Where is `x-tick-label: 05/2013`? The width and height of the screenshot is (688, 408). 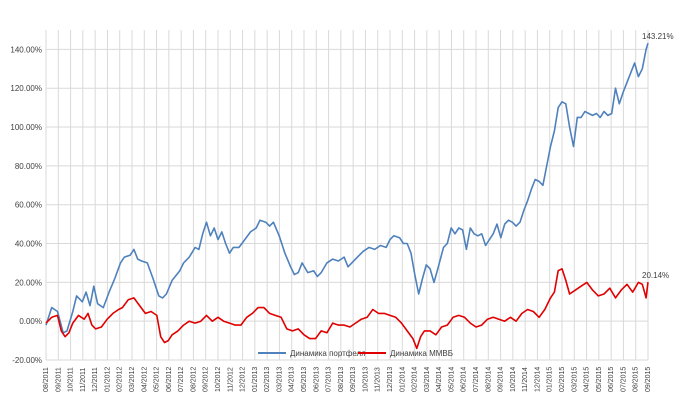 x-tick-label: 05/2013 is located at coordinates (304, 379).